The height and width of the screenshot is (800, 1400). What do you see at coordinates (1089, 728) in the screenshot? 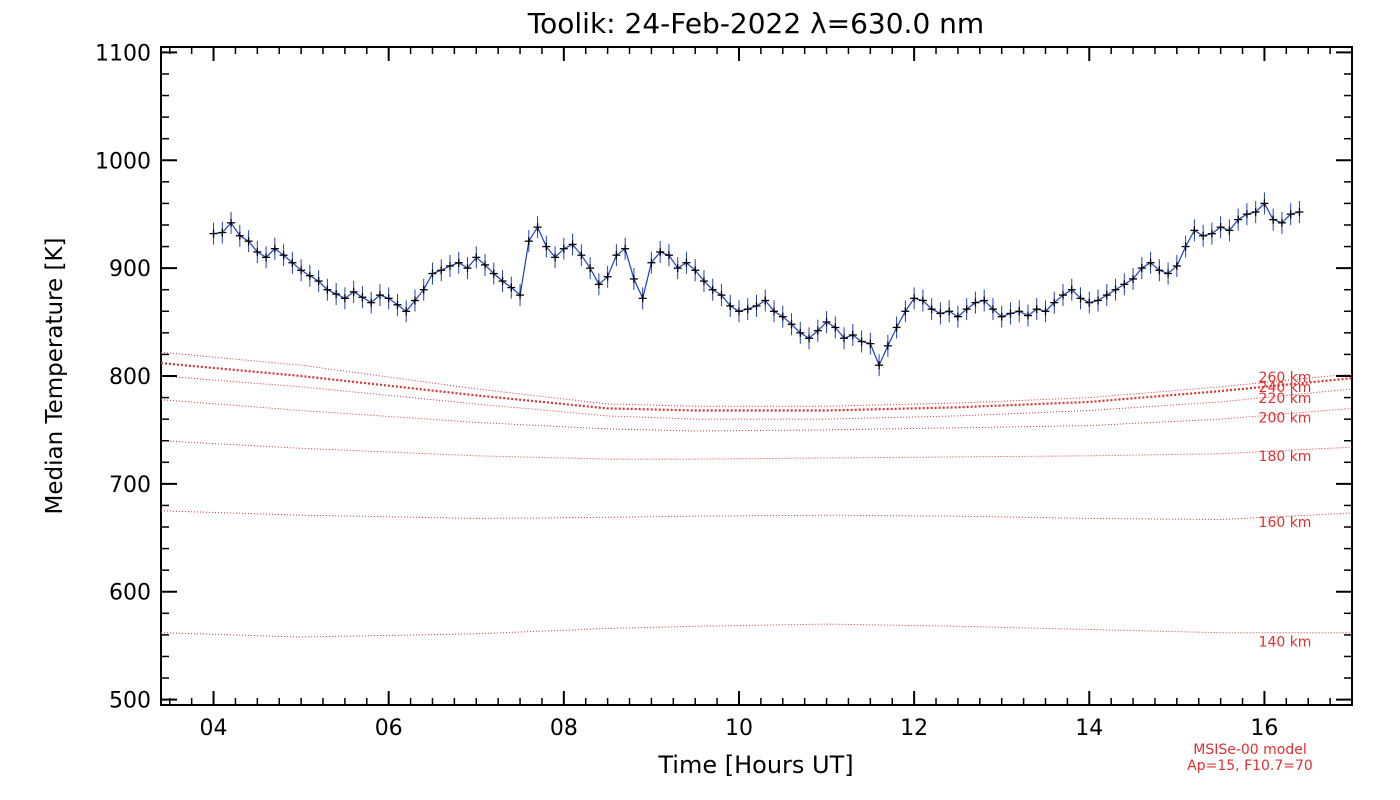
I see `x-tick-label: 14` at bounding box center [1089, 728].